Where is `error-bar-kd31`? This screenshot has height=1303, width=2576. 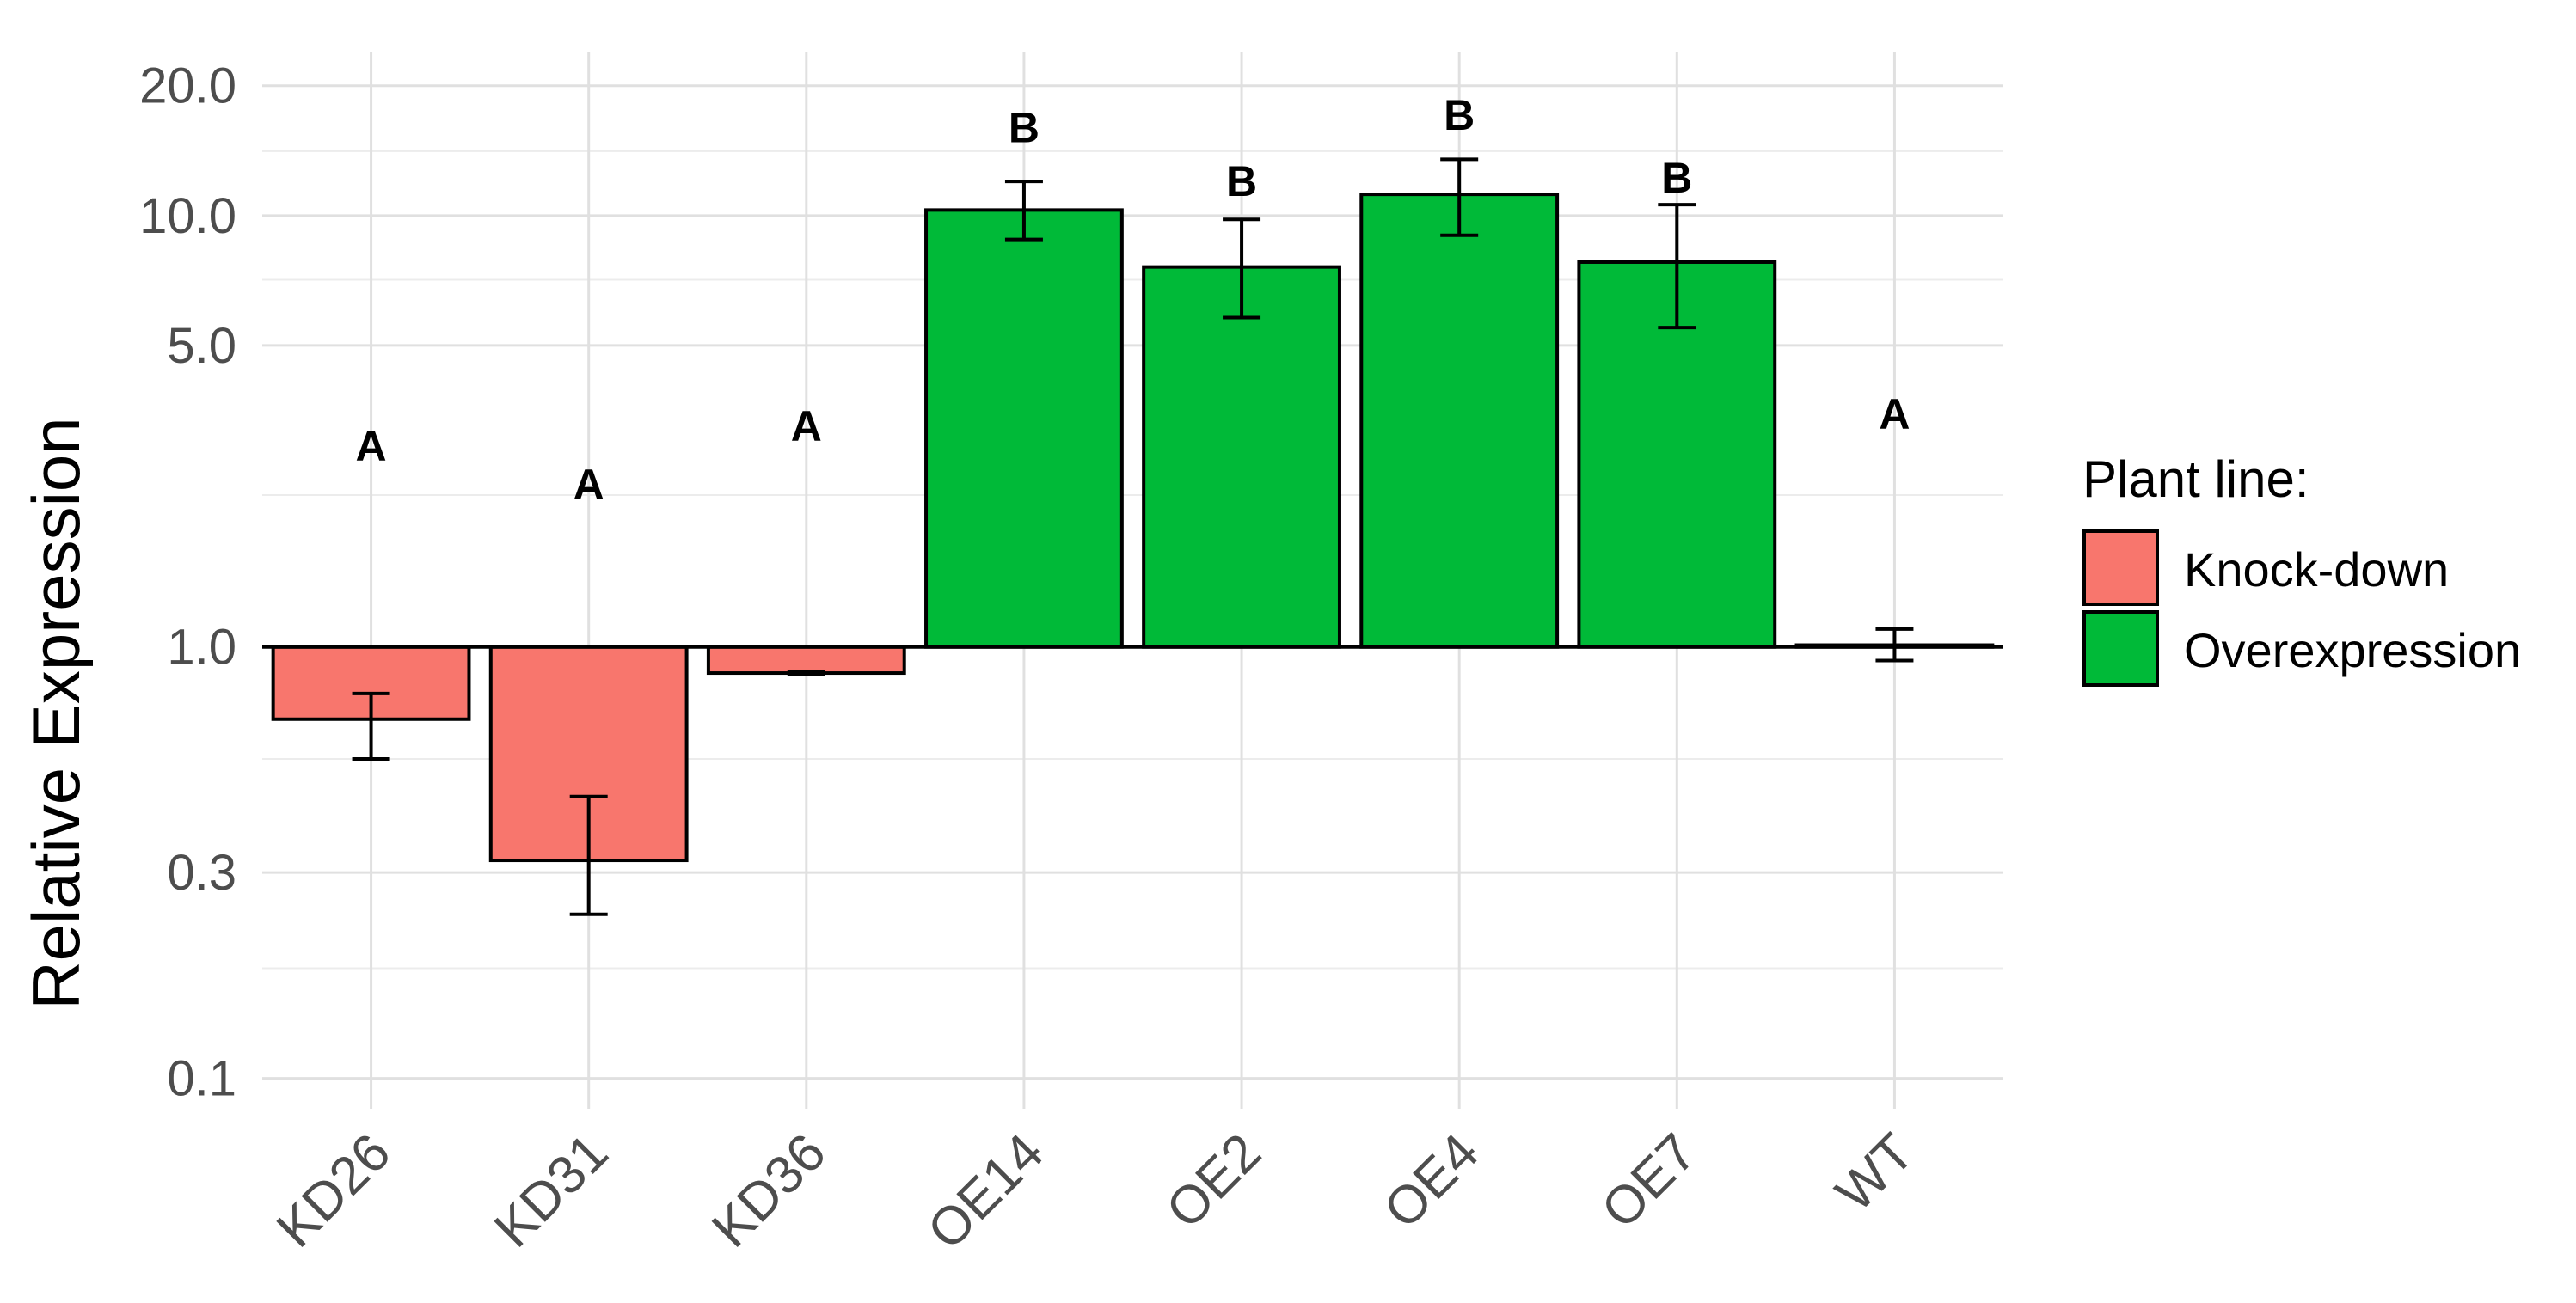 error-bar-kd31 is located at coordinates (588, 855).